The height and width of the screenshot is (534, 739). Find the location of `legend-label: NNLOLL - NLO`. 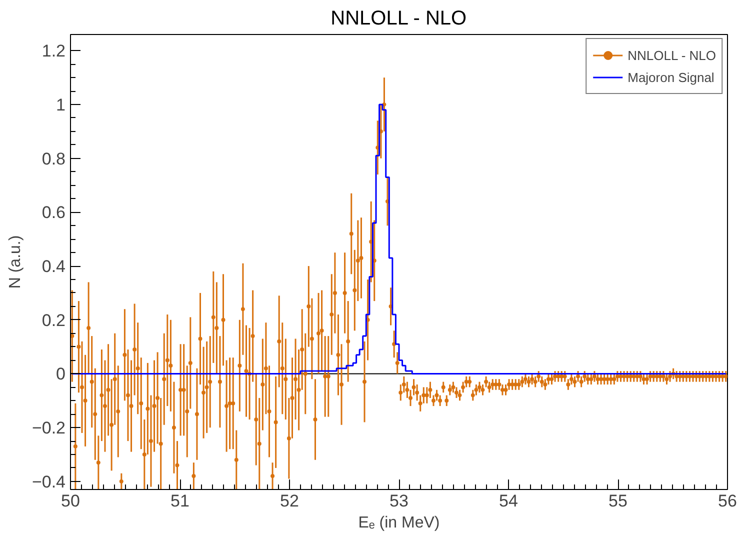

legend-label: NNLOLL - NLO is located at coordinates (672, 55).